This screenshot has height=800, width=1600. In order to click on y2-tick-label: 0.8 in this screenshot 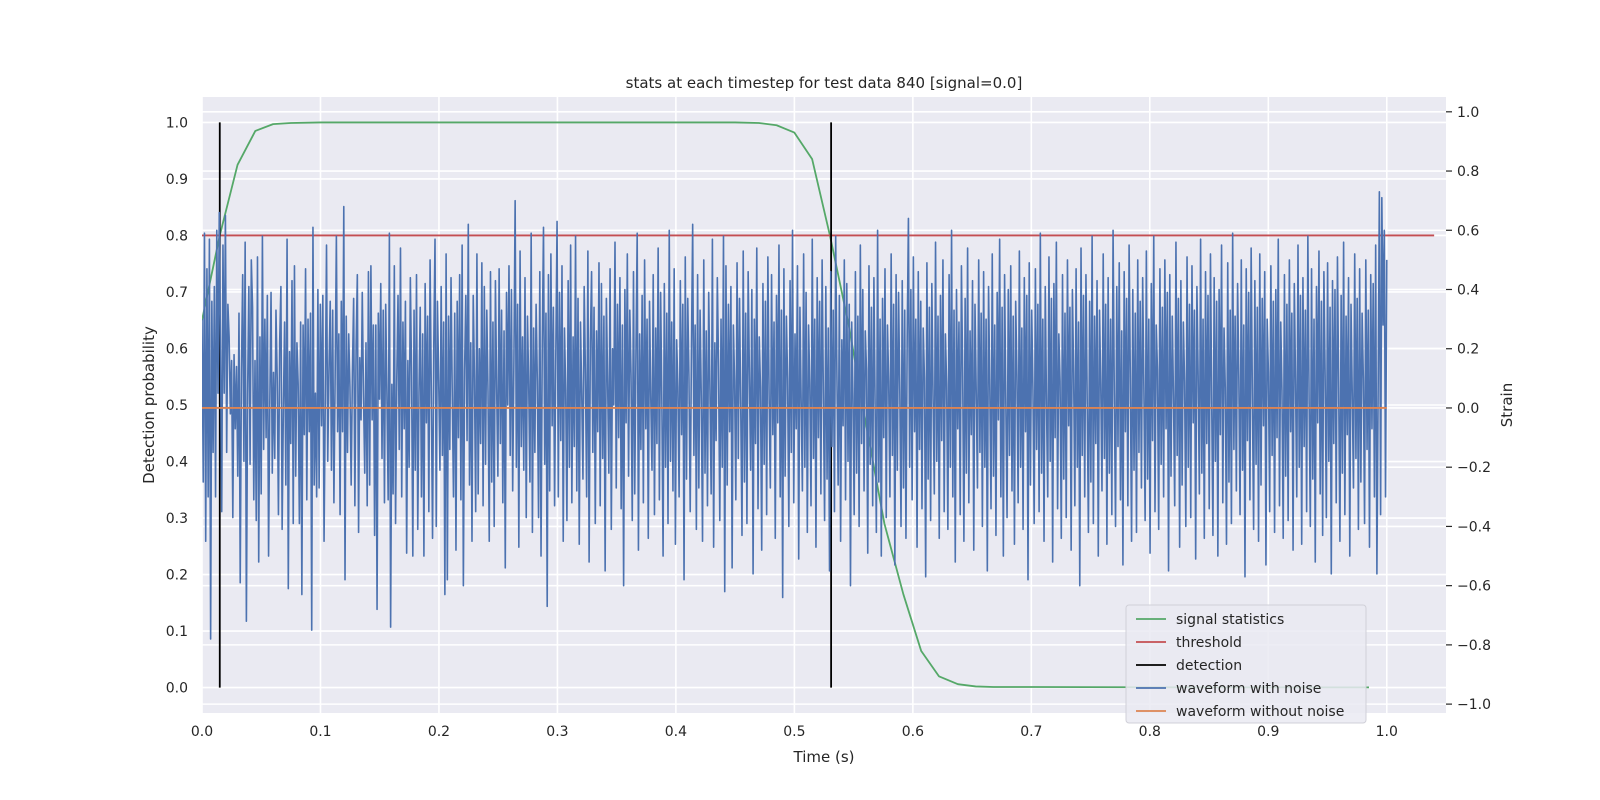, I will do `click(1468, 172)`.